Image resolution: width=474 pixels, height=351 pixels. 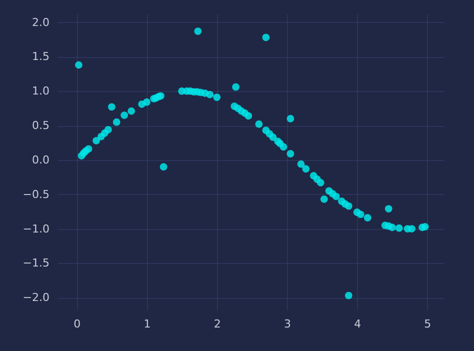 What do you see at coordinates (41, 57) in the screenshot?
I see `y-tick-label: 1.5` at bounding box center [41, 57].